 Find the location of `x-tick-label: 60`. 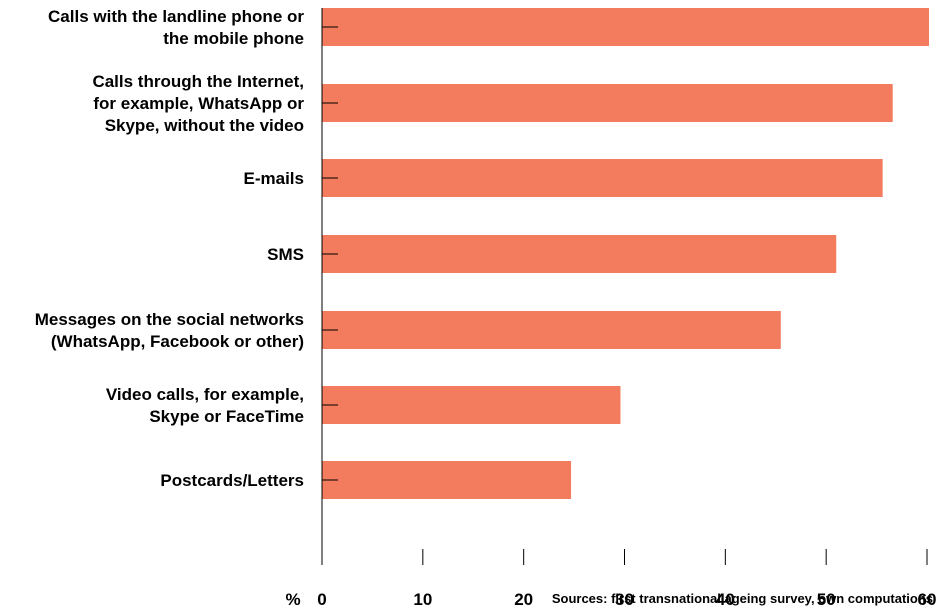

x-tick-label: 60 is located at coordinates (927, 599).